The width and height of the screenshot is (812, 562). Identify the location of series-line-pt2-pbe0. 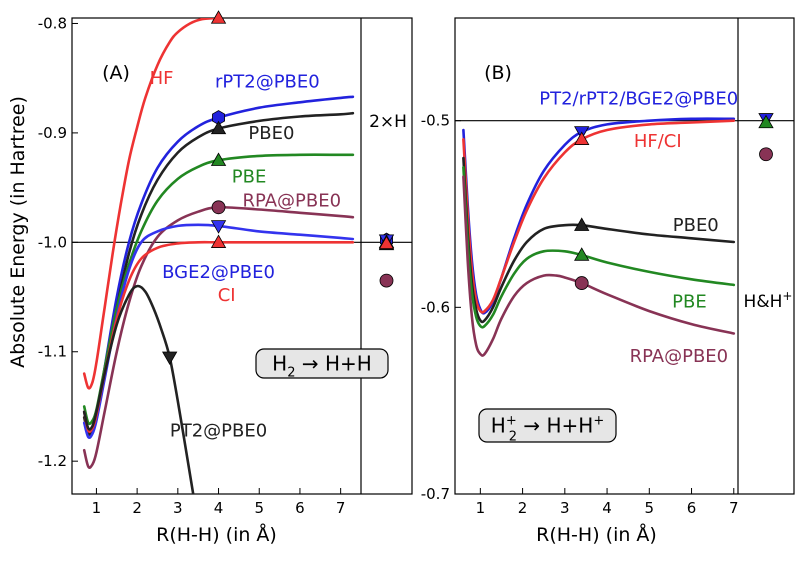
(138, 389).